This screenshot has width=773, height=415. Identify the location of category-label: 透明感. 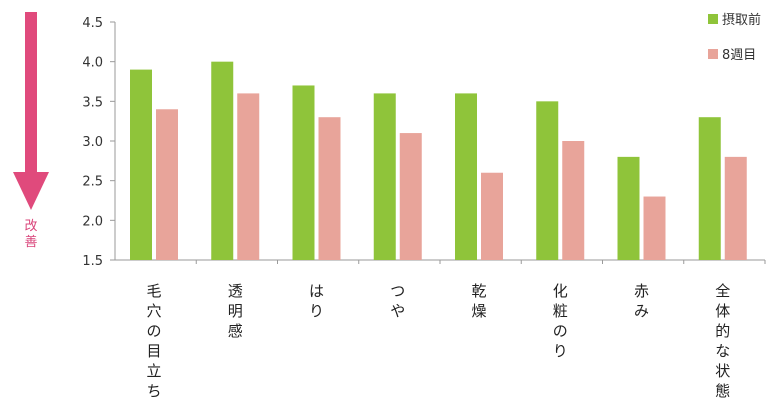
(235, 311).